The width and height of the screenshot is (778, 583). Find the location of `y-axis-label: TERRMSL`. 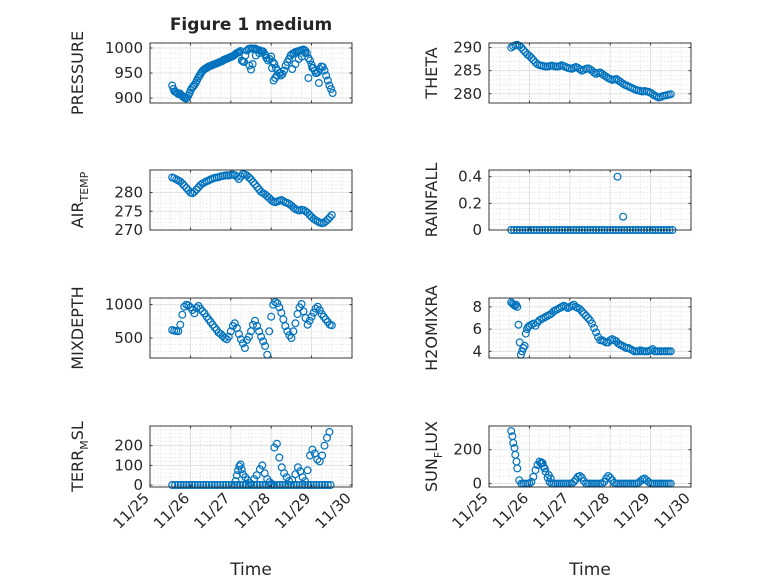

y-axis-label: TERRMSL is located at coordinates (79, 457).